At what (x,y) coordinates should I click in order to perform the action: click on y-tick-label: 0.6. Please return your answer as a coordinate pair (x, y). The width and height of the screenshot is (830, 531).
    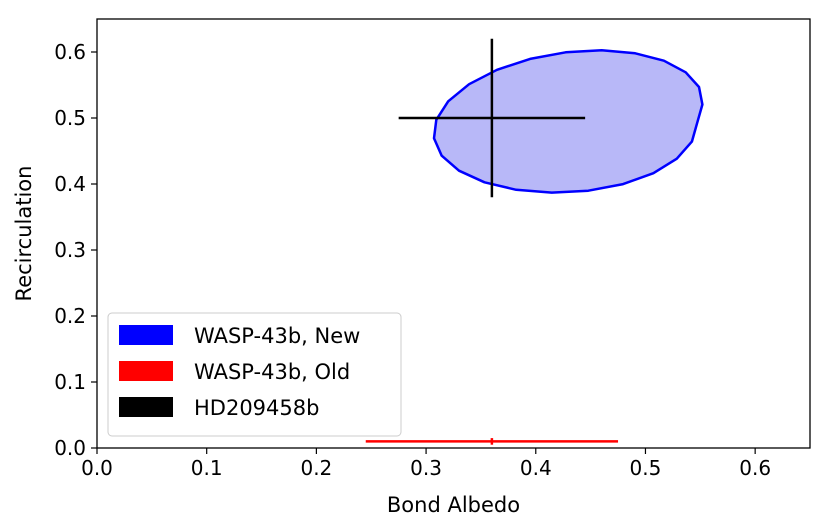
    Looking at the image, I should click on (70, 52).